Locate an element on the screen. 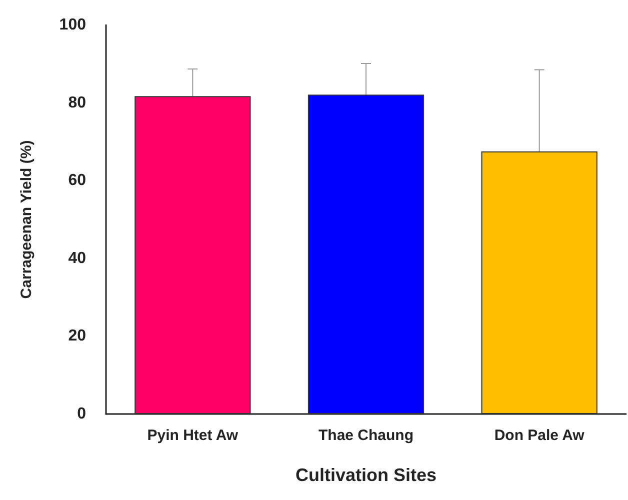 The height and width of the screenshot is (500, 628). y-axis-title: Carrageenan Yield (%) is located at coordinates (26, 219).